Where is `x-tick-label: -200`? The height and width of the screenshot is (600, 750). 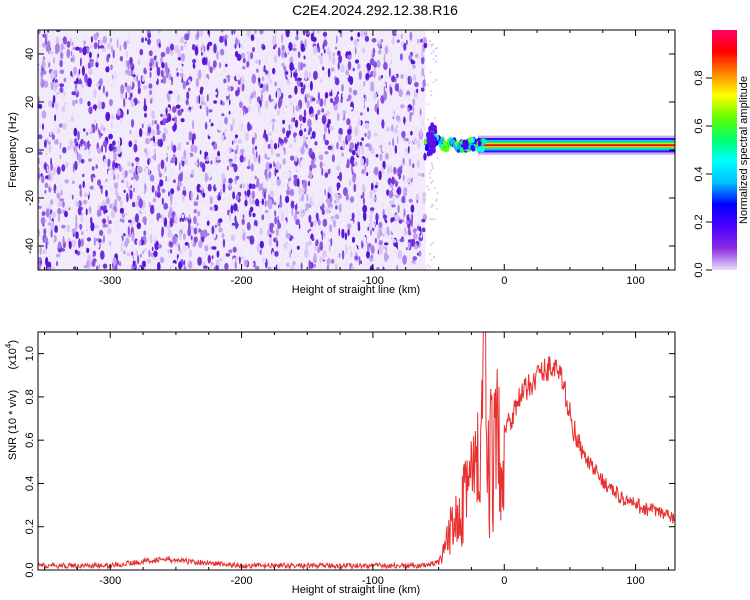
x-tick-label: -200 is located at coordinates (242, 281).